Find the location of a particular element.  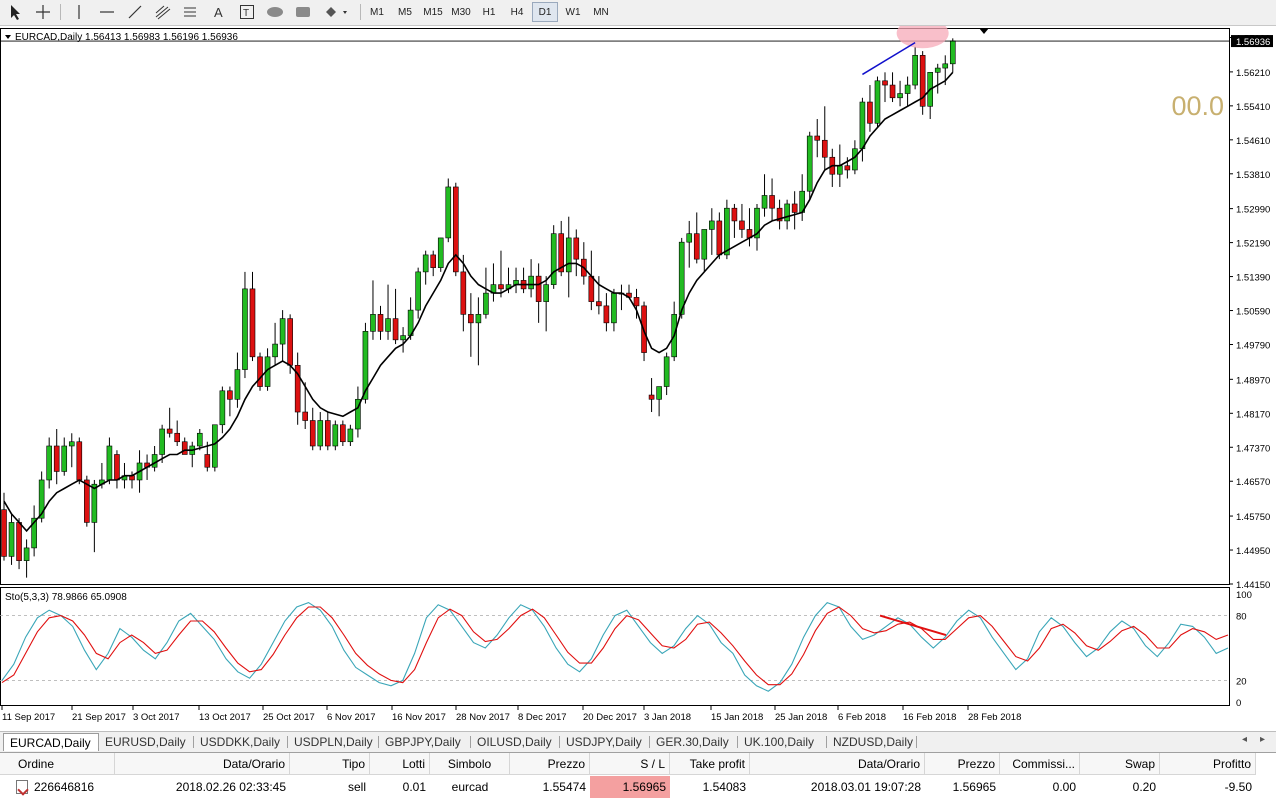

shapes-icon is located at coordinates (337, 12).